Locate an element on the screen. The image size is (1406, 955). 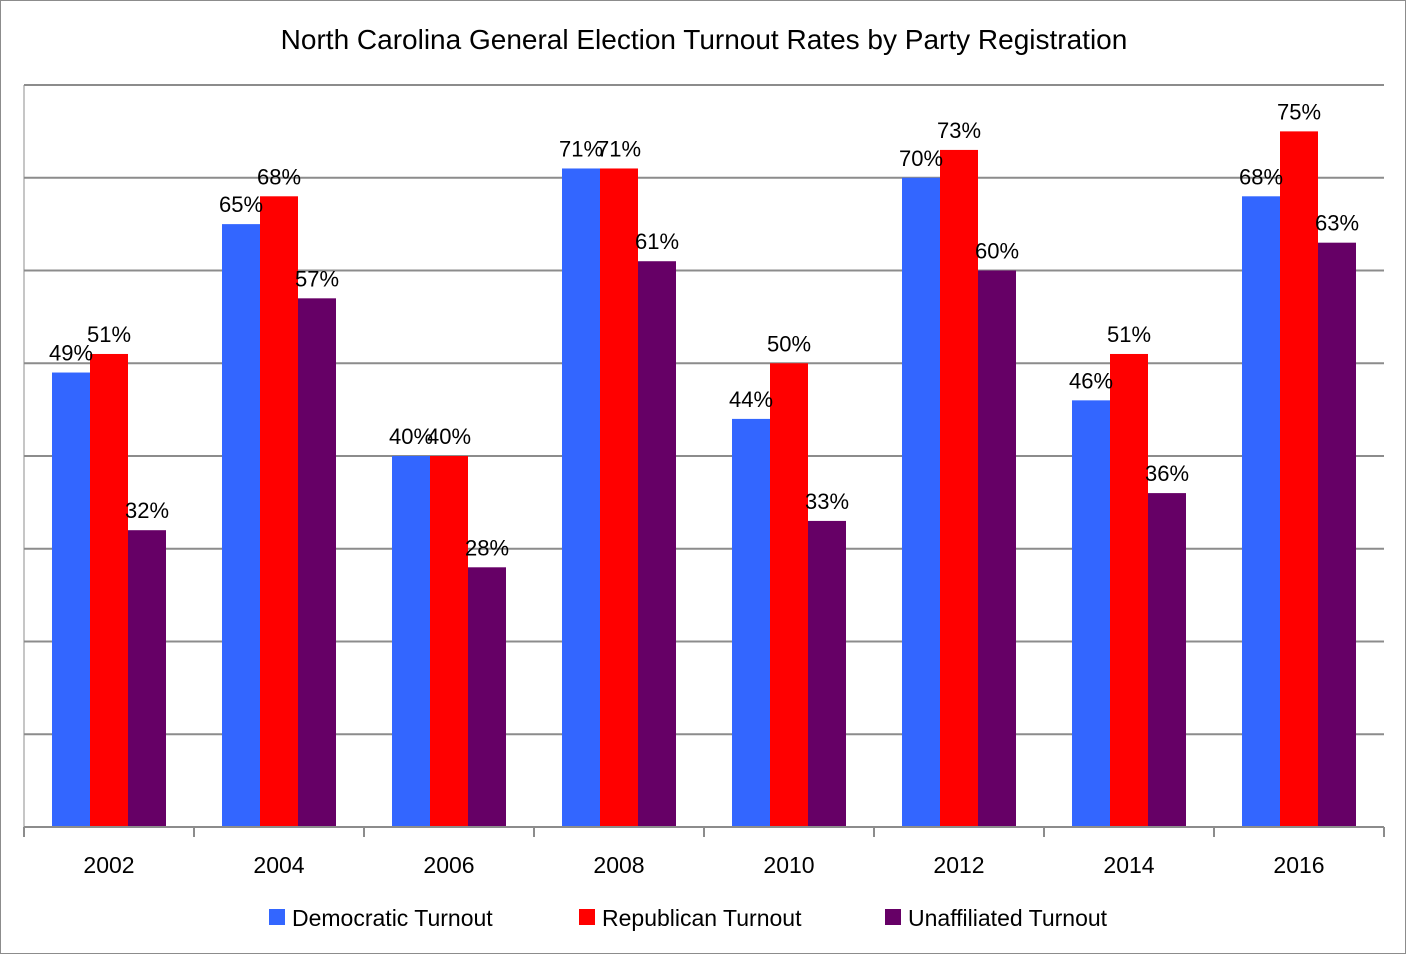
bar-republican-turnout-2016 is located at coordinates (1299, 479).